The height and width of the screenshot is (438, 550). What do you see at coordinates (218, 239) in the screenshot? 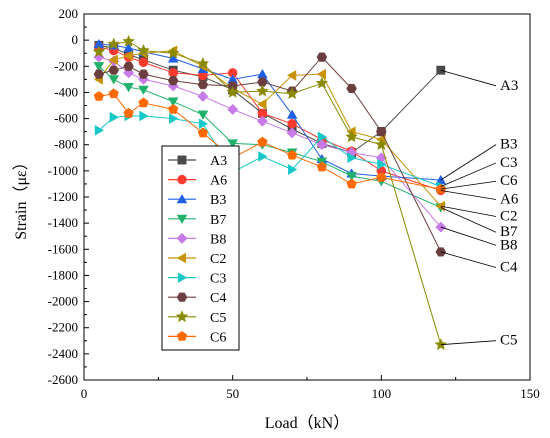
I see `legend-label: B8` at bounding box center [218, 239].